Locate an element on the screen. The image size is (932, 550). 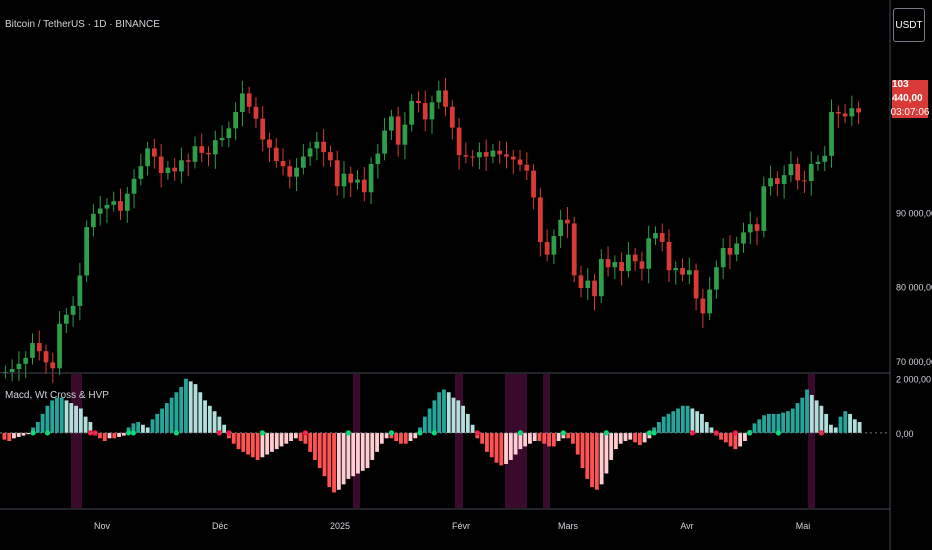
last-price-value: 103 440,00 is located at coordinates (907, 91).